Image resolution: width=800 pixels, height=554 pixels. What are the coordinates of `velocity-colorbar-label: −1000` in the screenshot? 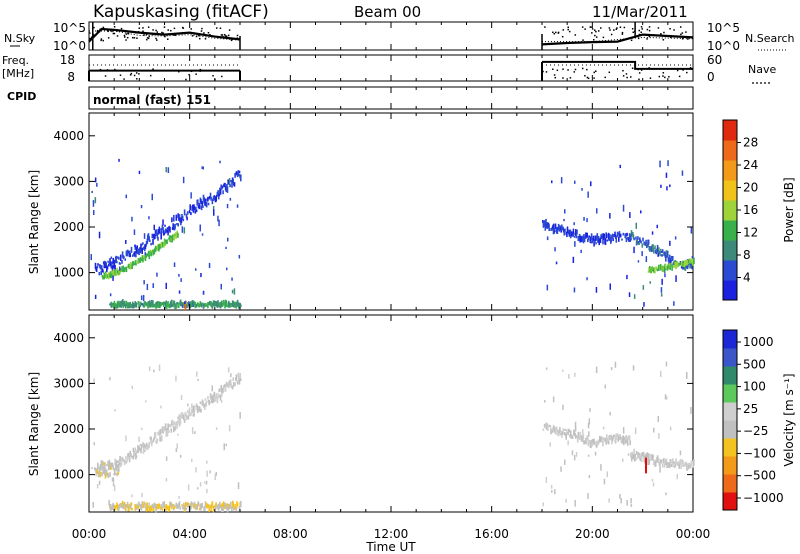 It's located at (763, 498).